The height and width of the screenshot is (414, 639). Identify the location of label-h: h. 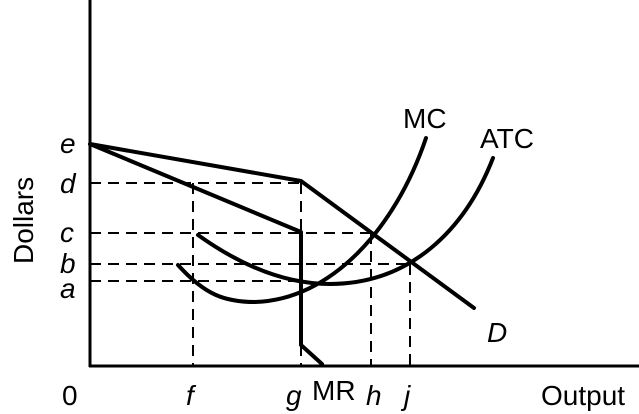
(374, 395).